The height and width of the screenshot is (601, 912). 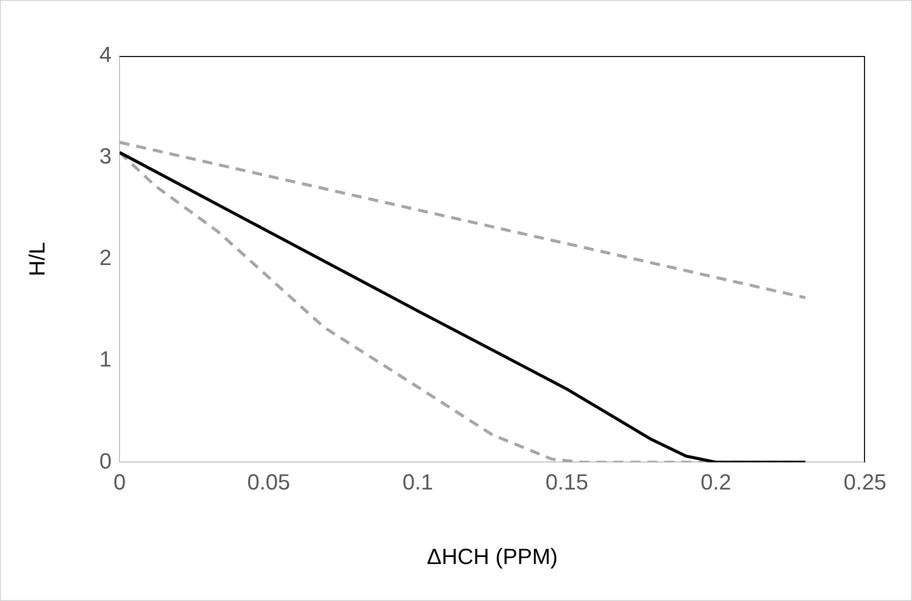 What do you see at coordinates (105, 257) in the screenshot?
I see `y-tick-label: 2` at bounding box center [105, 257].